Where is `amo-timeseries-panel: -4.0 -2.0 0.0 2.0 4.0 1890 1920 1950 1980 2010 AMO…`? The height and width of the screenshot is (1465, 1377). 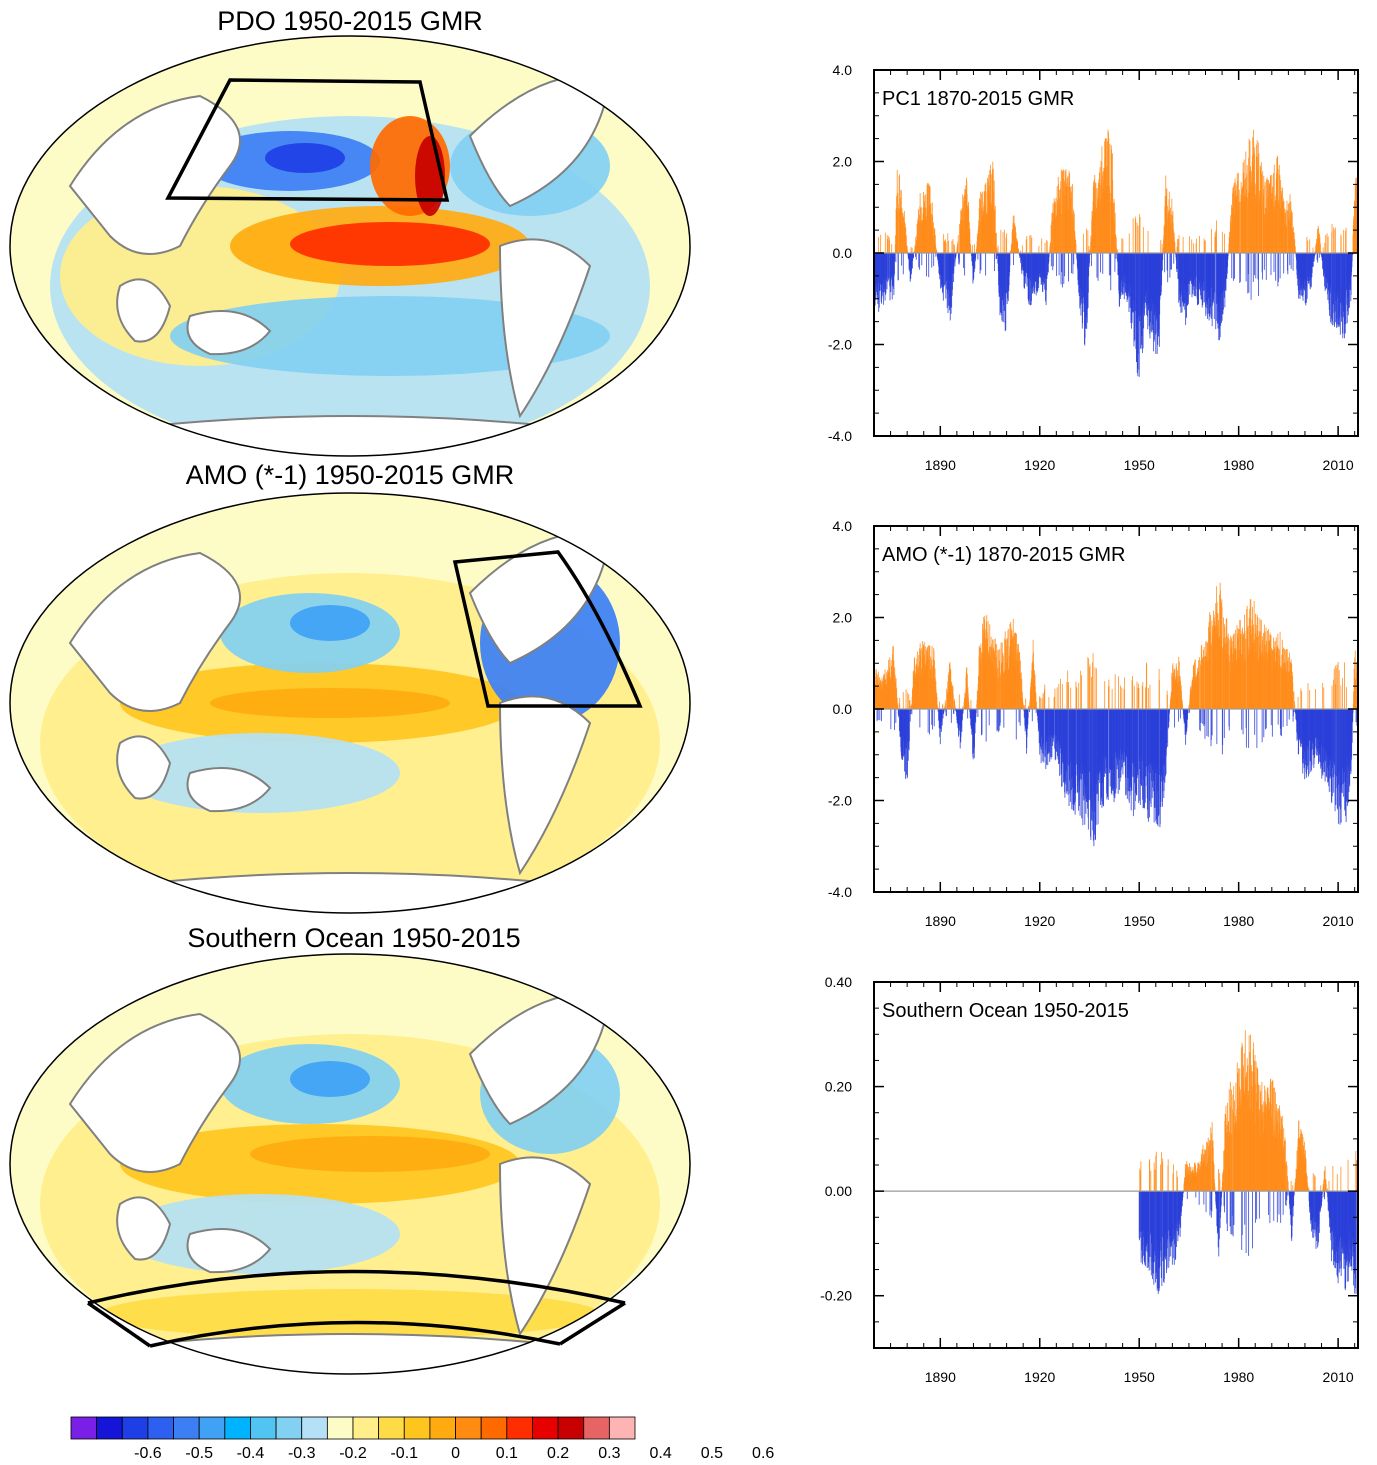 amo-timeseries-panel: -4.0 -2.0 0.0 2.0 4.0 1890 1920 1950 1980 2010 AMO… is located at coordinates (1093, 723).